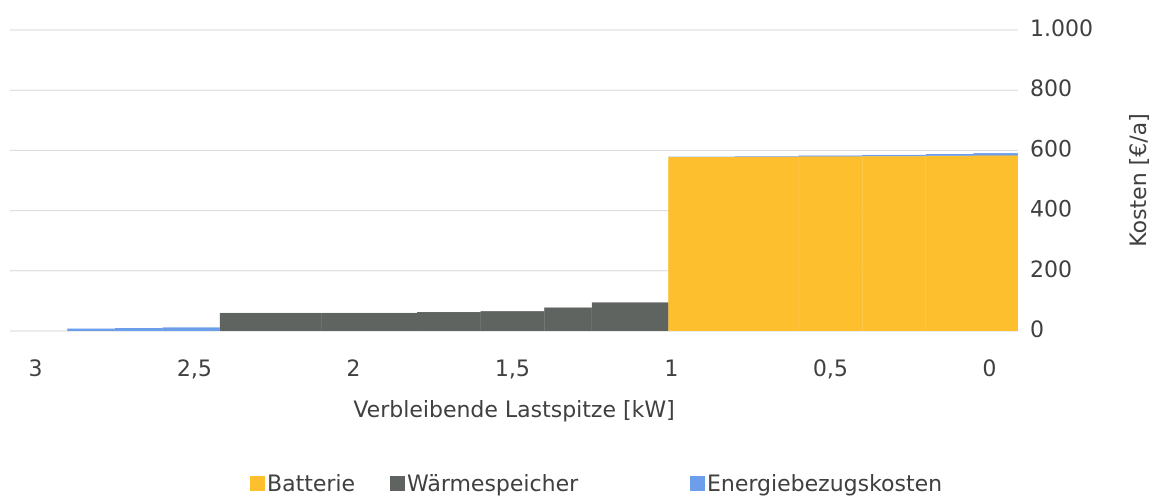  What do you see at coordinates (1051, 270) in the screenshot?
I see `y-tick-label: 200` at bounding box center [1051, 270].